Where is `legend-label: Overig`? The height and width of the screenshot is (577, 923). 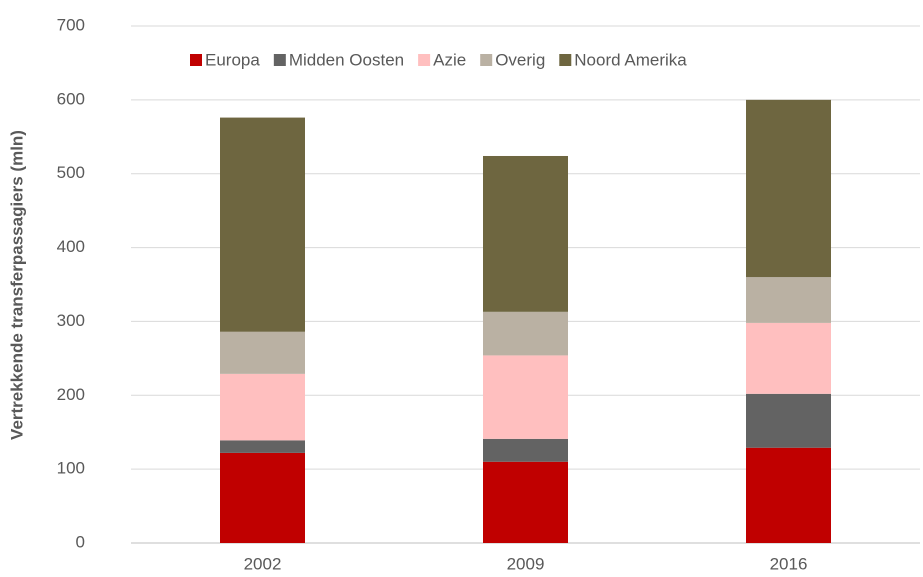 legend-label: Overig is located at coordinates (520, 59).